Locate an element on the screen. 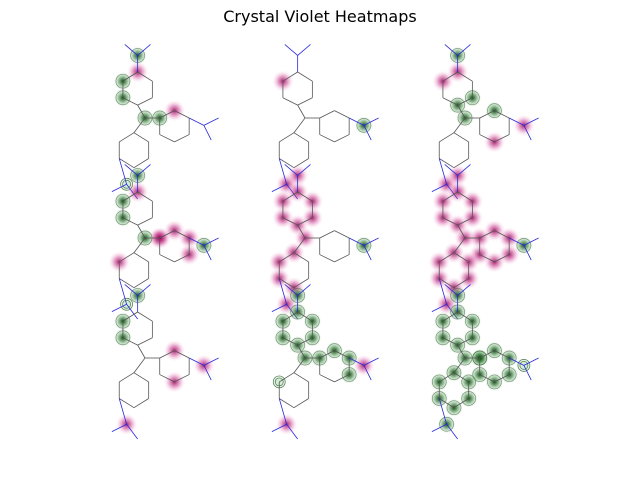  heatmap-panel-r3c3 is located at coordinates (484, 362).